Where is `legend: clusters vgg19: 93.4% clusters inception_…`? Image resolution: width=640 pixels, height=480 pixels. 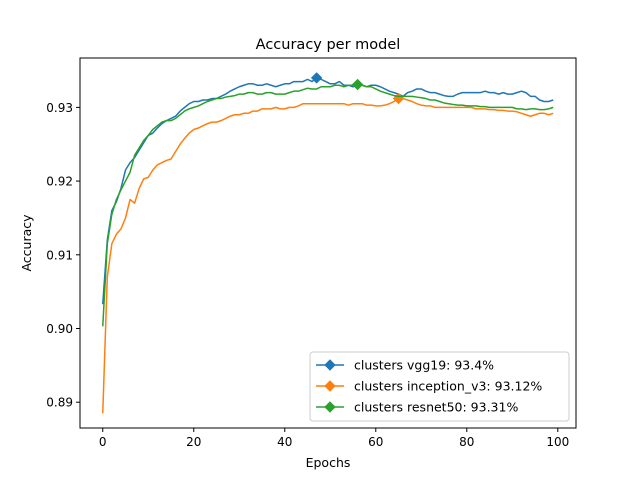 legend: clusters vgg19: 93.4% clusters inception_… is located at coordinates (439, 386).